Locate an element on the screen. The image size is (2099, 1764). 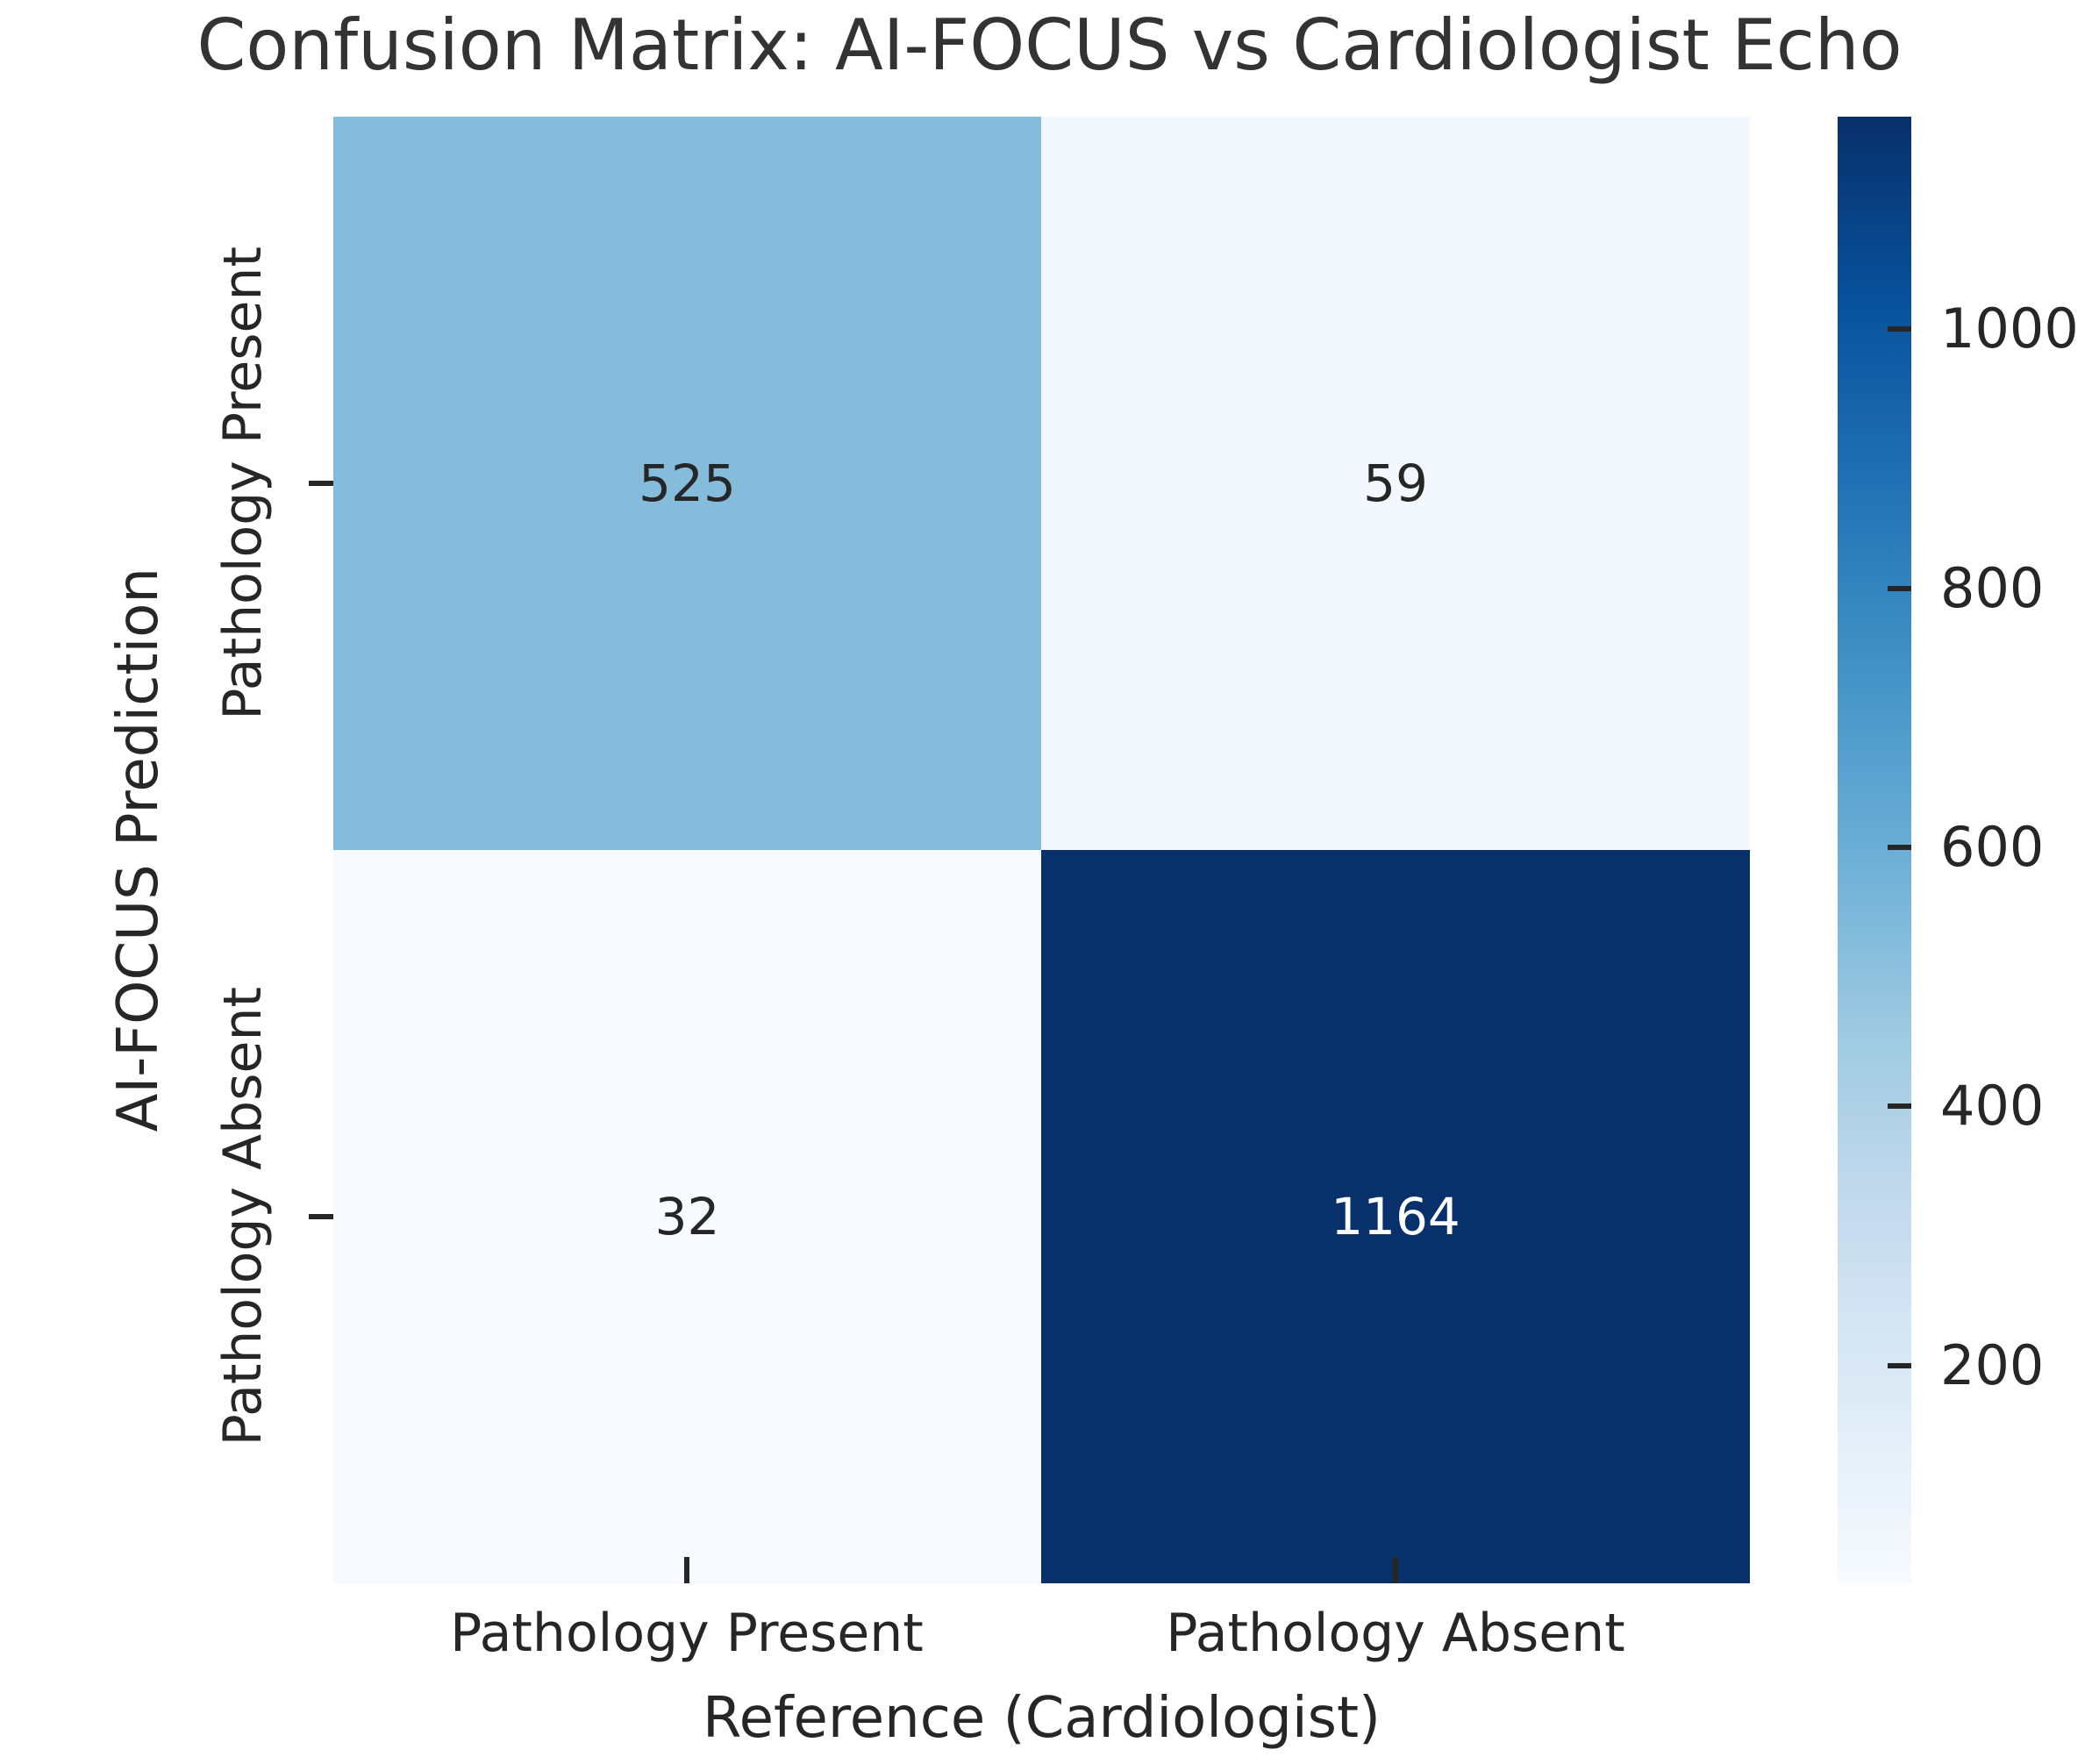
cell-annotation: 32 is located at coordinates (687, 1216).